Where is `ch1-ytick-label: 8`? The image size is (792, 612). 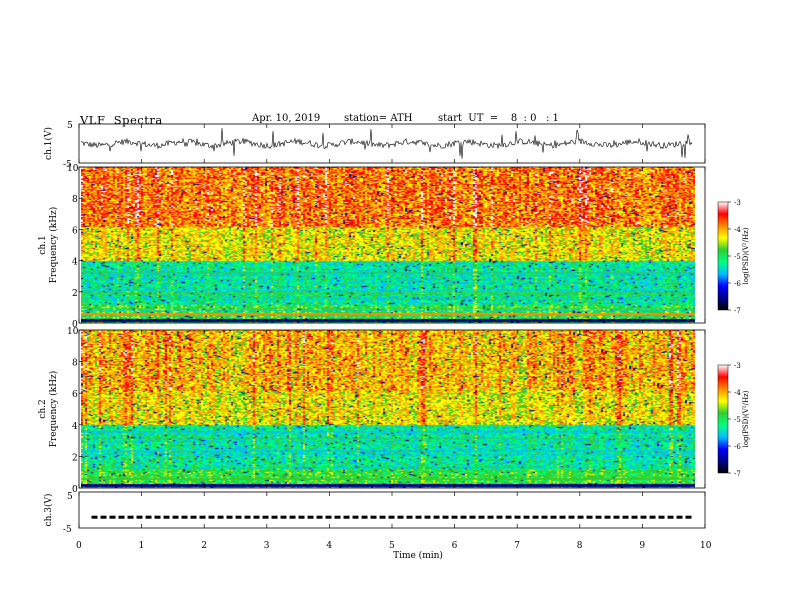
ch1-ytick-label: 8 is located at coordinates (75, 200).